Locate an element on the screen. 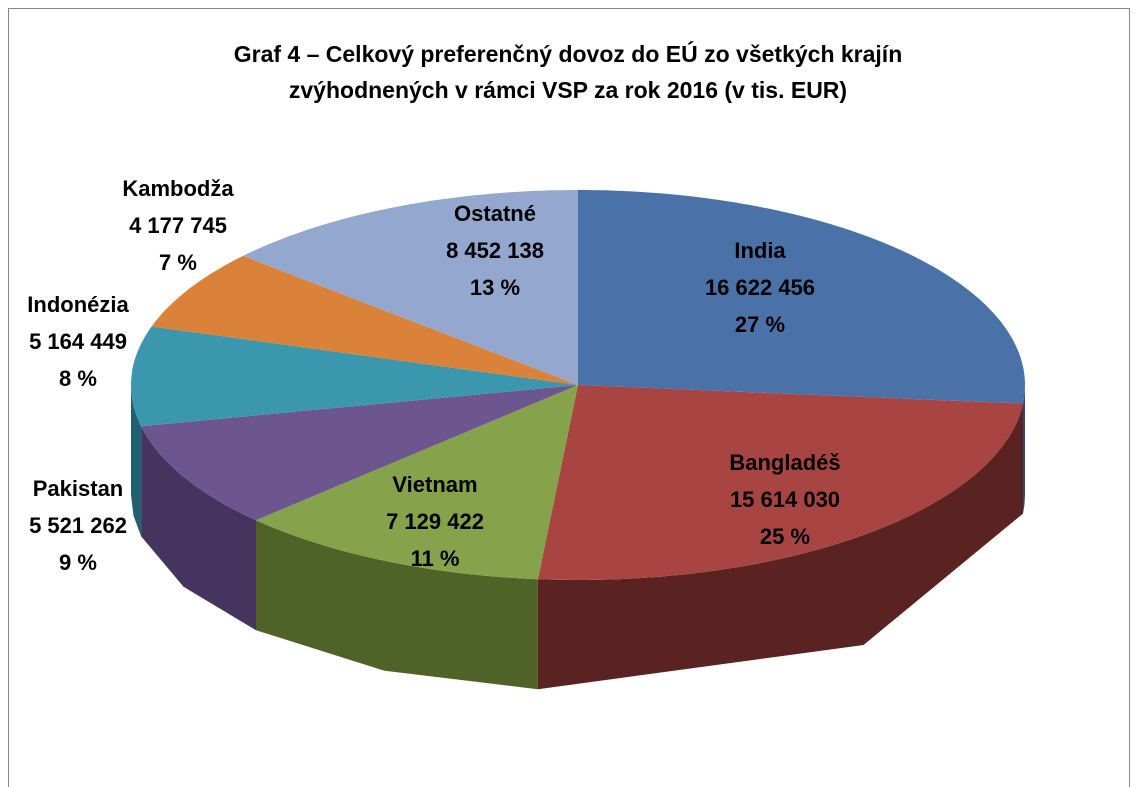  category-label: Pakistan is located at coordinates (78, 488).